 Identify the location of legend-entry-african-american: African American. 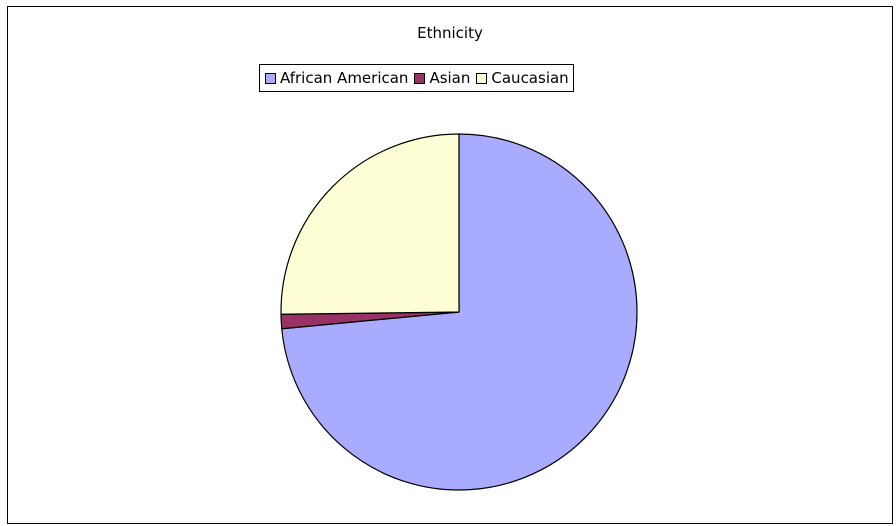
(336, 78).